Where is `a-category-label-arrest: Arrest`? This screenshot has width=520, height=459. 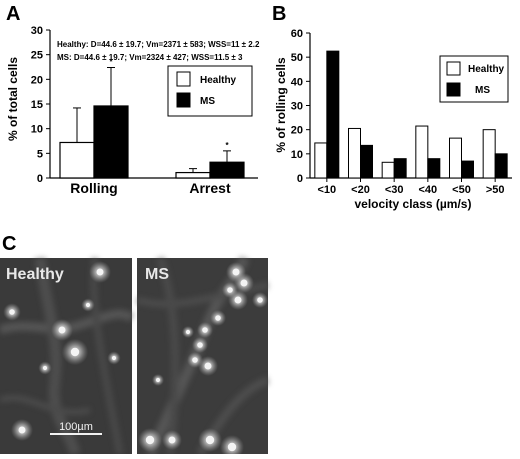 a-category-label-arrest: Arrest is located at coordinates (210, 188).